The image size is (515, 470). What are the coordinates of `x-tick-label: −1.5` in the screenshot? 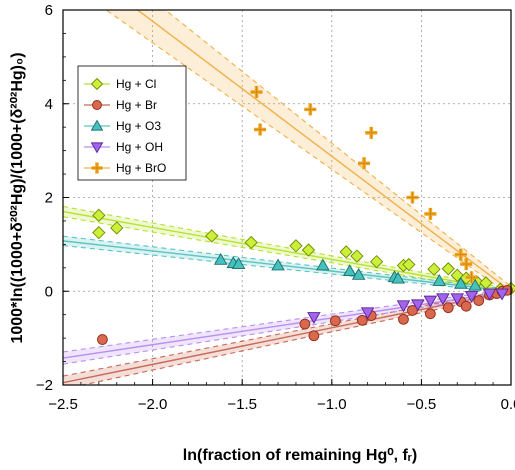 It's located at (242, 404).